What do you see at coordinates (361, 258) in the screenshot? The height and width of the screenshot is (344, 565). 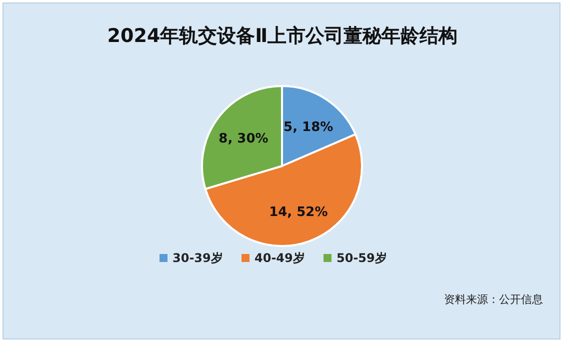 I see `legend-label: 50-59岁` at bounding box center [361, 258].